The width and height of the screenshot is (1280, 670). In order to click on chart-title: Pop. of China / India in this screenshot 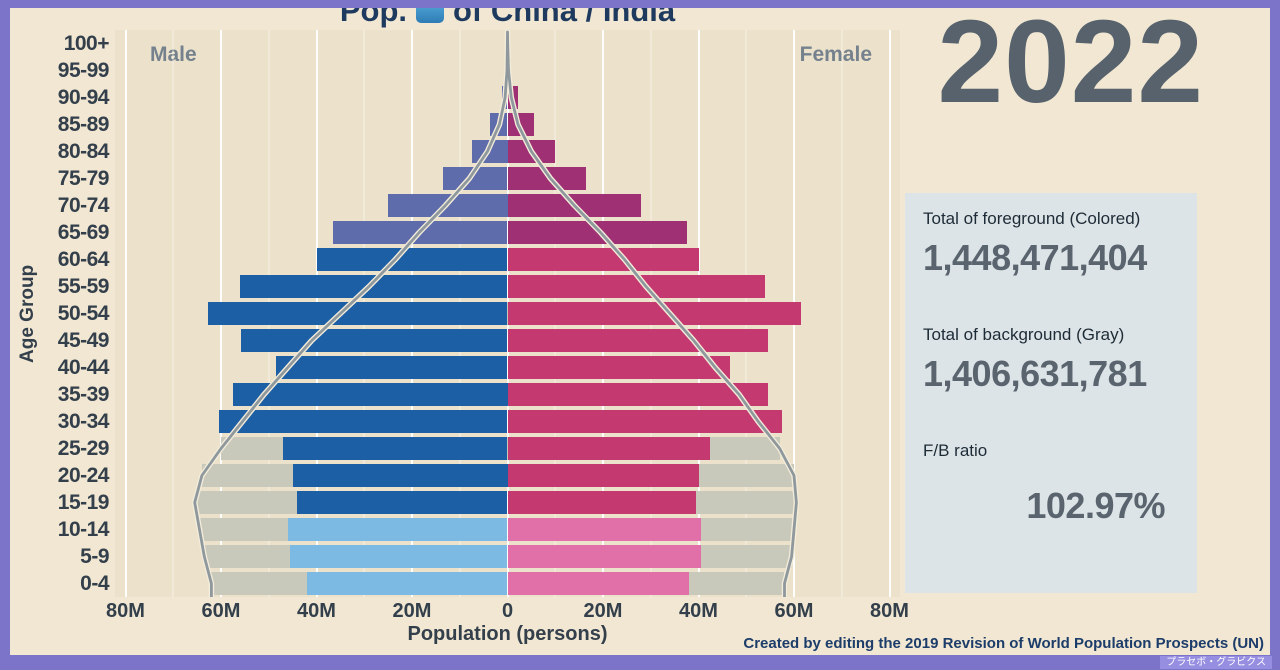, I will do `click(507, 18)`.